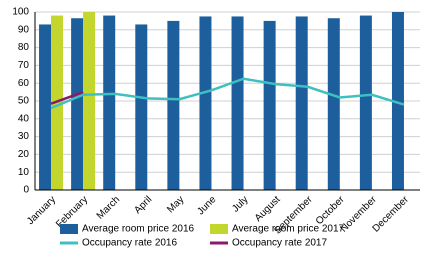 The width and height of the screenshot is (442, 272). I want to click on y-tick-label: 20, so click(24, 154).